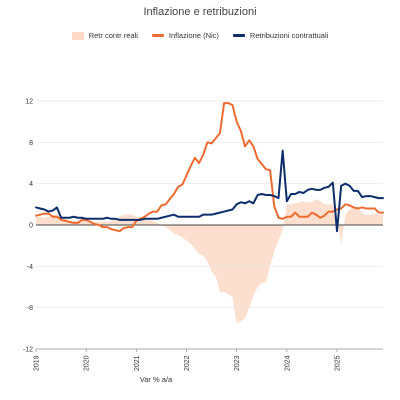 Image resolution: width=400 pixels, height=400 pixels. I want to click on legend-label-retribuzioni: Retribuzioni contrattuali, so click(289, 35).